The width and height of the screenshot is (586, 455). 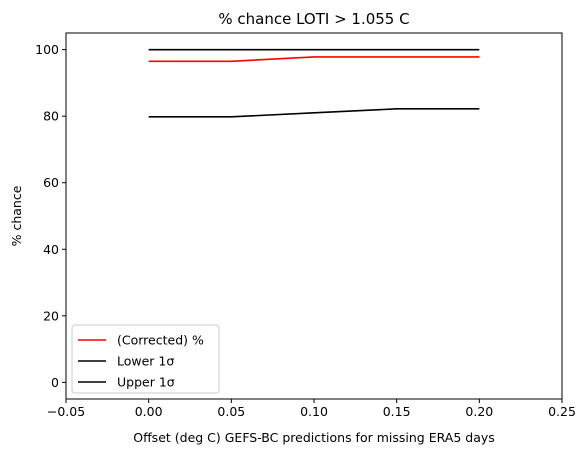 What do you see at coordinates (397, 411) in the screenshot?
I see `x-tick-label: 0.15` at bounding box center [397, 411].